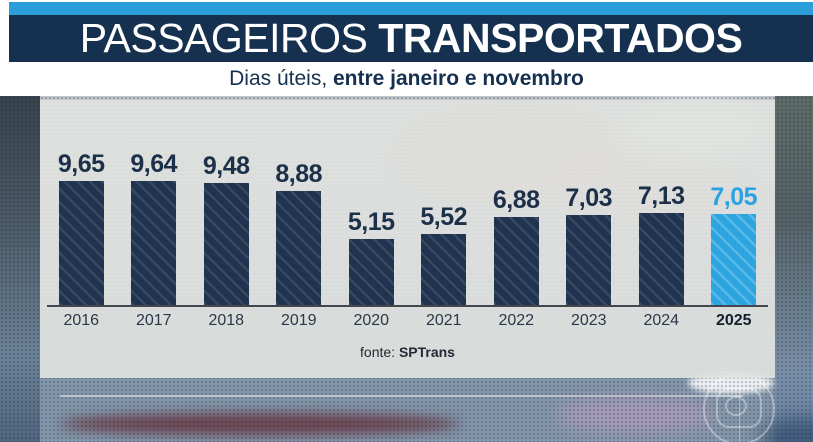 The image size is (813, 442). What do you see at coordinates (426, 352) in the screenshot?
I see `source-name: SPTrans` at bounding box center [426, 352].